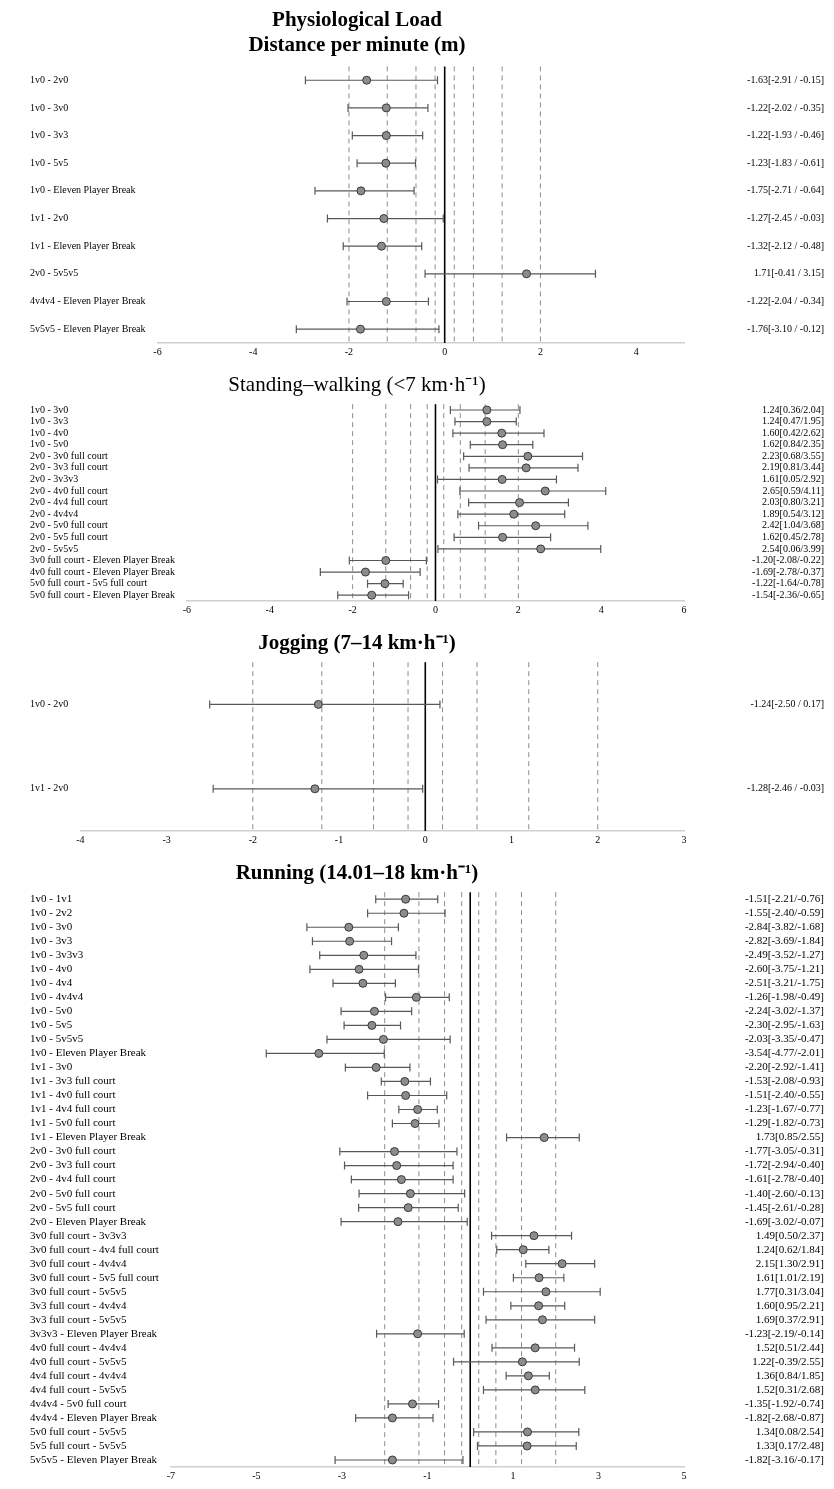 The width and height of the screenshot is (834, 1489). Describe the element at coordinates (784, 1122) in the screenshot. I see `data-label: -1.29[-1.82/-0.73]` at that location.